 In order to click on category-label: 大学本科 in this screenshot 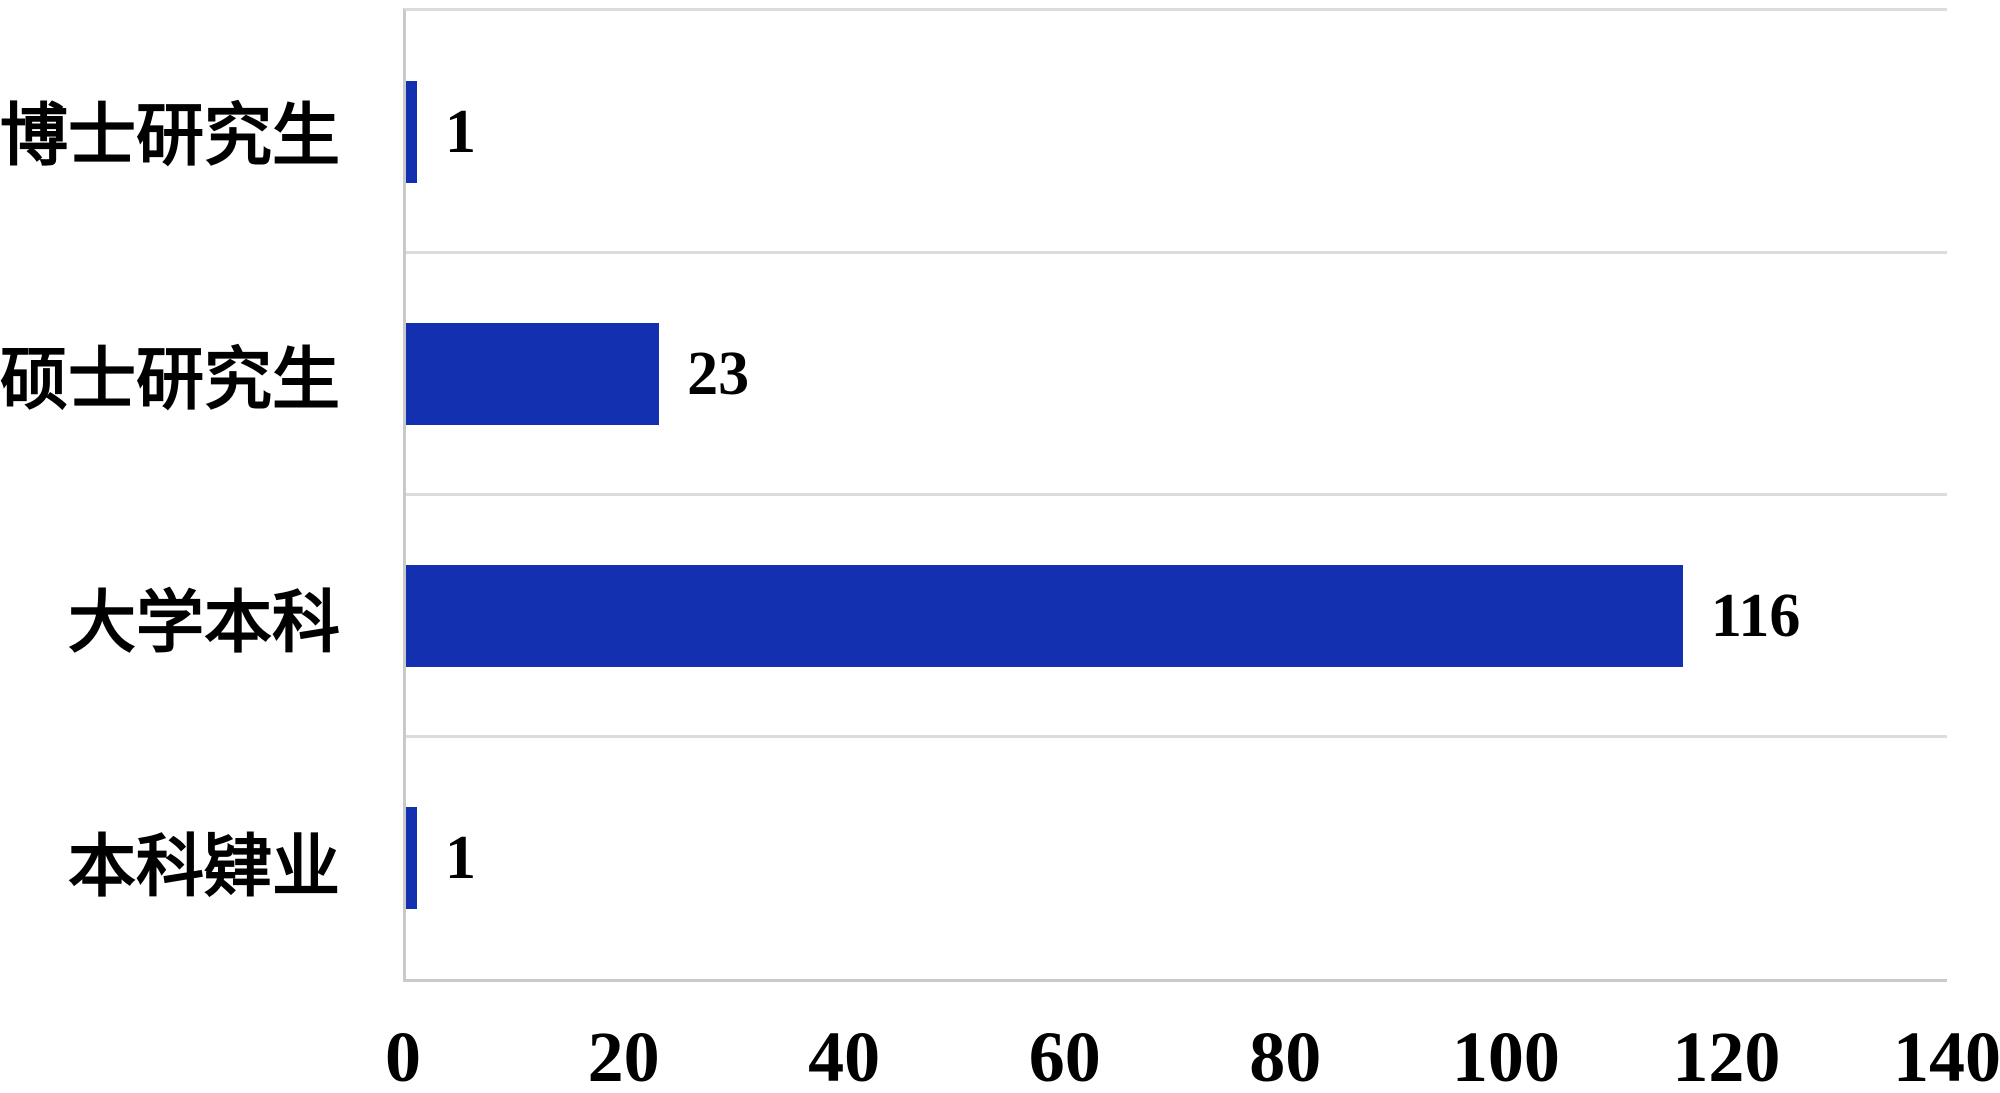, I will do `click(203, 623)`.